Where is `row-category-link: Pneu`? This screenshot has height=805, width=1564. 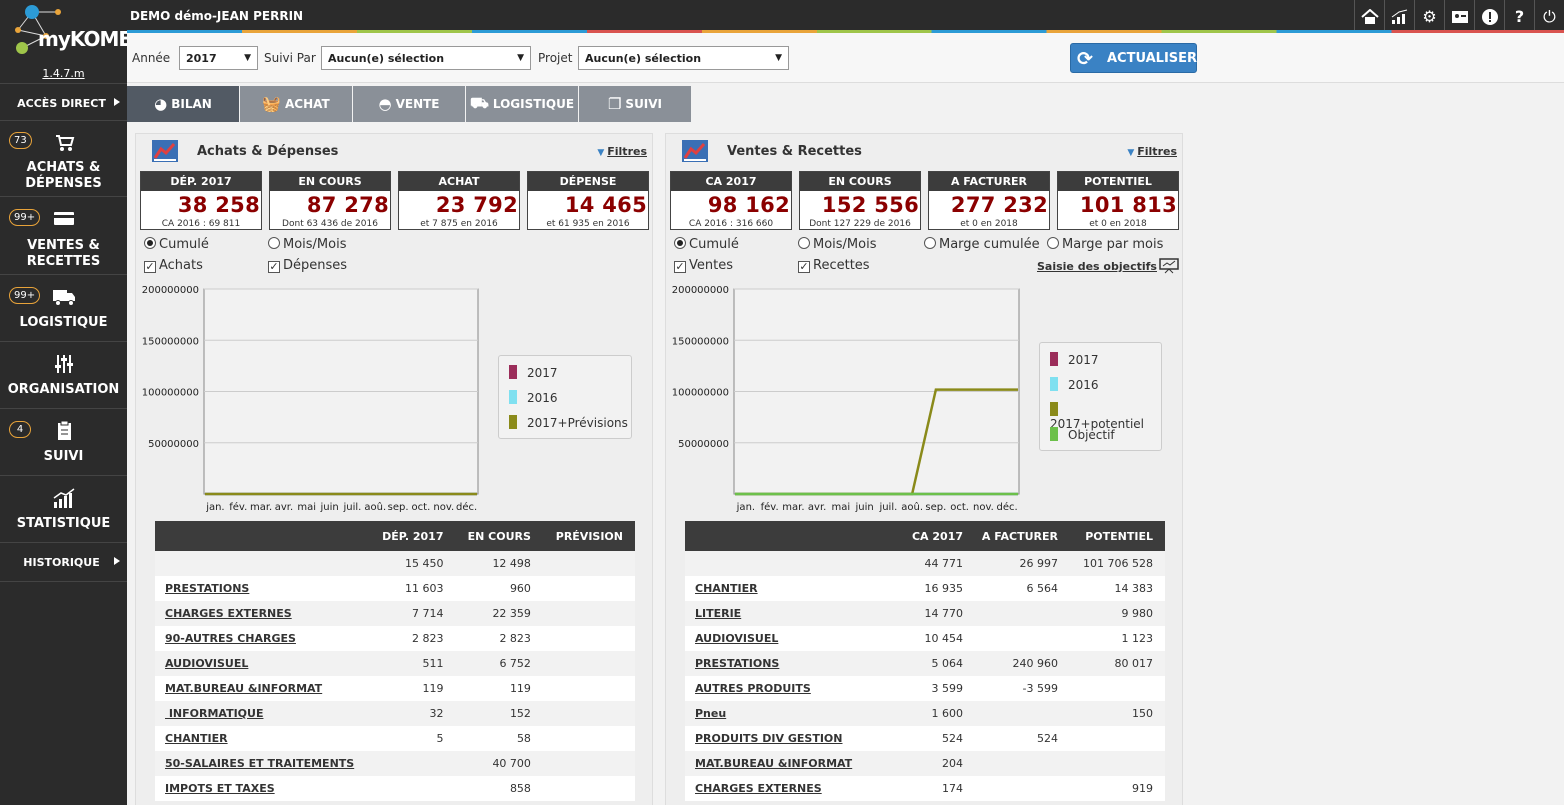 row-category-link: Pneu is located at coordinates (780, 713).